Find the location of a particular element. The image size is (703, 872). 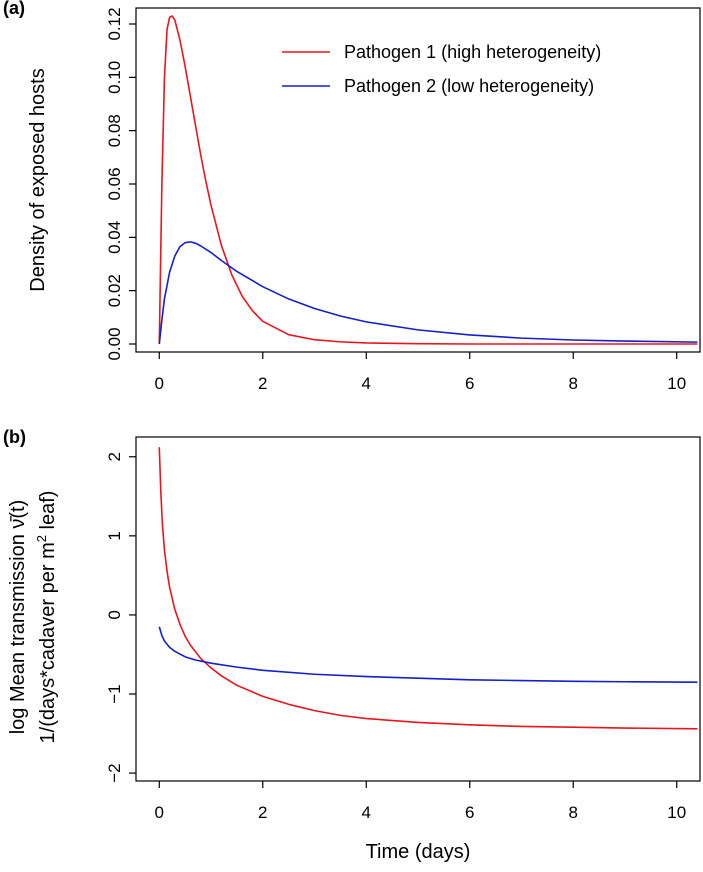

y-tick-label: −1 is located at coordinates (114, 693).